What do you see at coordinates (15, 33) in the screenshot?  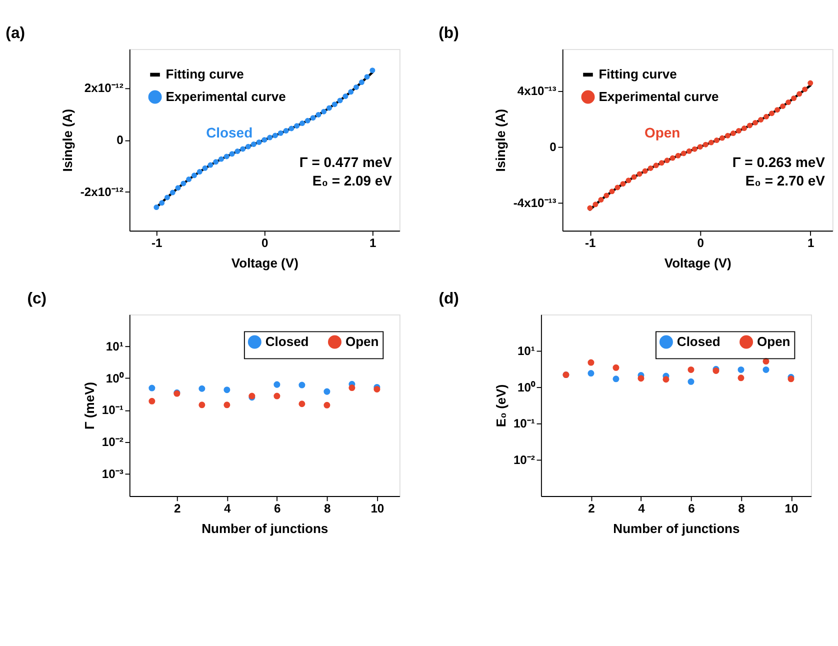 I see `chart-title: (a)` at bounding box center [15, 33].